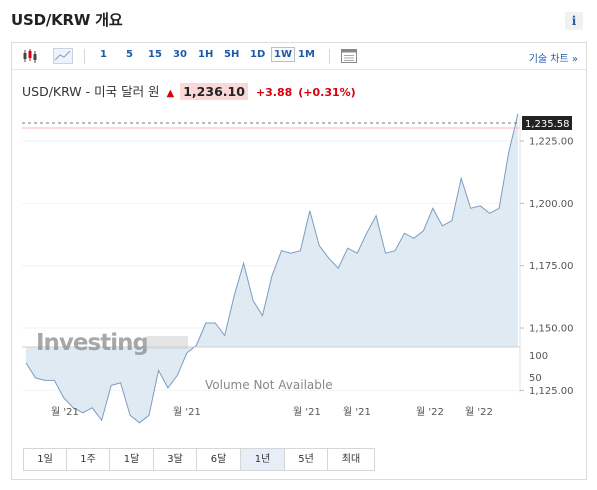  What do you see at coordinates (45, 459) in the screenshot?
I see `period-1d: 1일` at bounding box center [45, 459].